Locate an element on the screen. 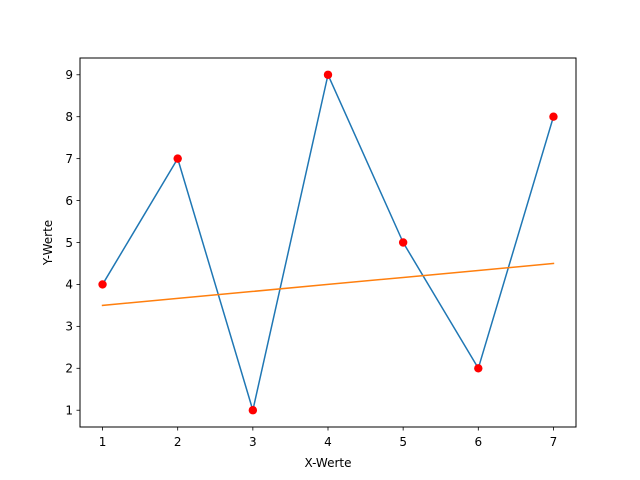 The width and height of the screenshot is (640, 480). y-tick-label-2: 2 is located at coordinates (69, 369).